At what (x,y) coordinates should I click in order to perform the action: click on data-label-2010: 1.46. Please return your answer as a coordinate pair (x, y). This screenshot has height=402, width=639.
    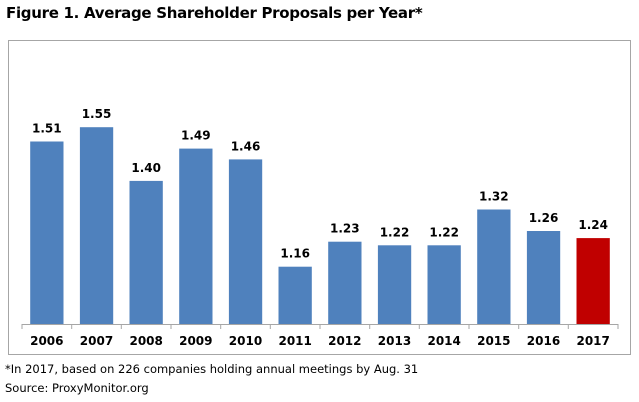
    Looking at the image, I should click on (246, 146).